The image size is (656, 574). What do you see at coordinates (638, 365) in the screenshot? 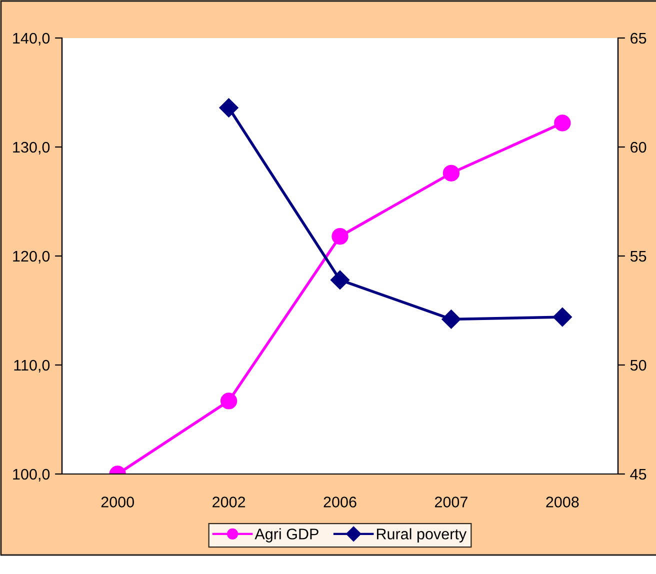
I see `y2-tick-label: 50` at bounding box center [638, 365].